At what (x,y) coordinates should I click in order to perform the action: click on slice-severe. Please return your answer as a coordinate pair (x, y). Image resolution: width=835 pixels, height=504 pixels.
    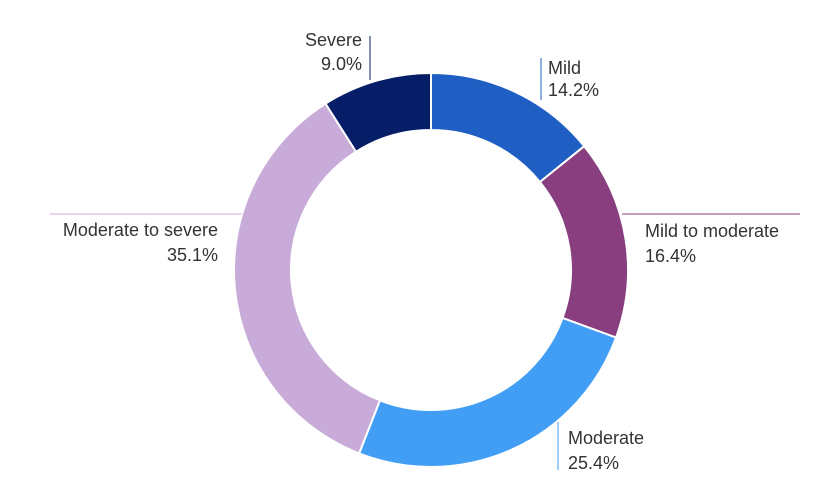
    Looking at the image, I should click on (378, 112).